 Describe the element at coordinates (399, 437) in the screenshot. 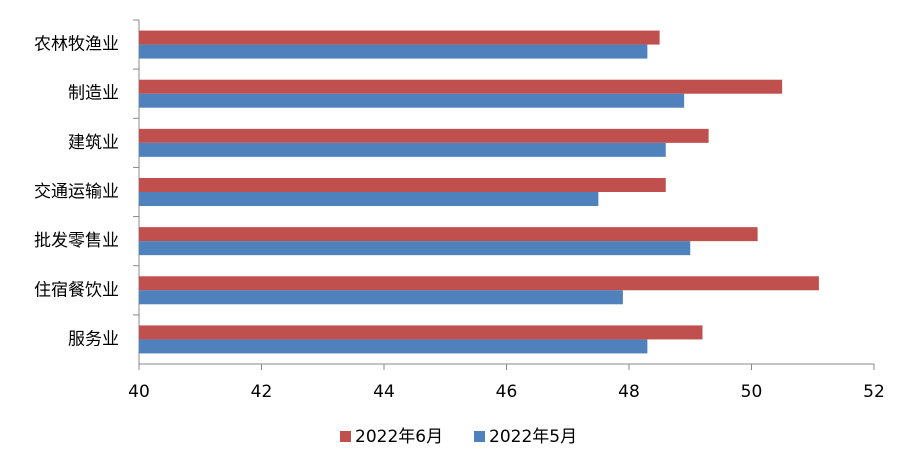

I see `legend-label: 2022年6月` at that location.